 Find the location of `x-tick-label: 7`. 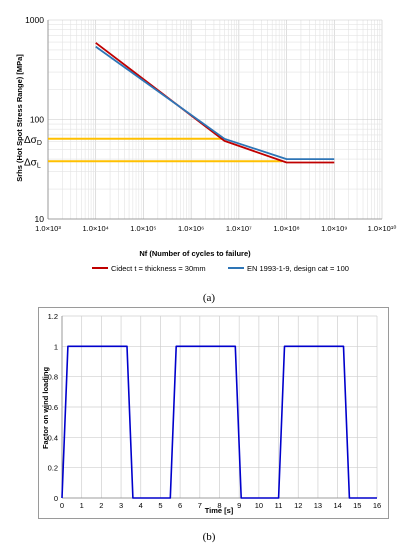

x-tick-label: 7 is located at coordinates (200, 505).